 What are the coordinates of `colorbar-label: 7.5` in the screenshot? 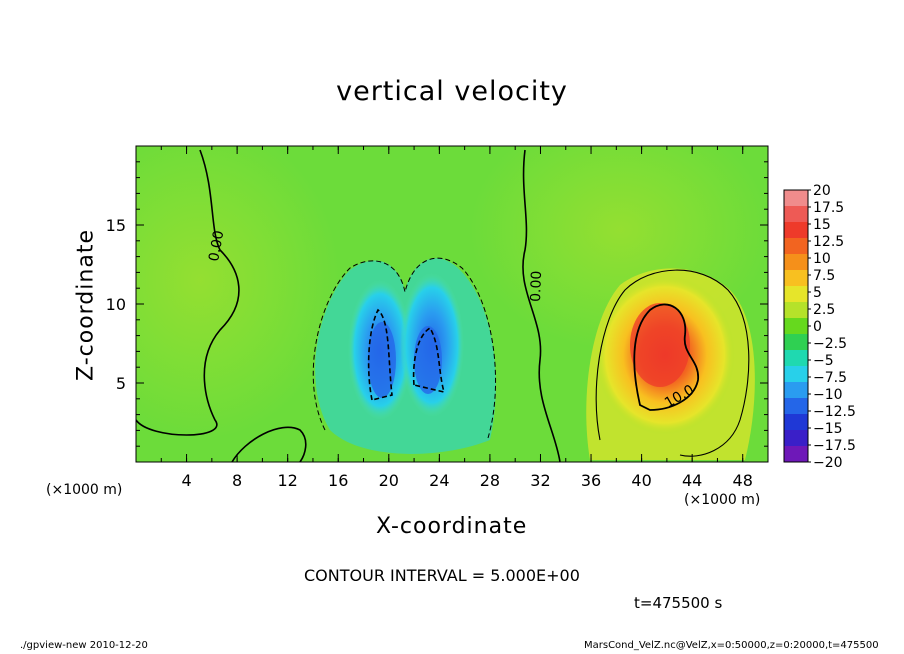 It's located at (824, 276).